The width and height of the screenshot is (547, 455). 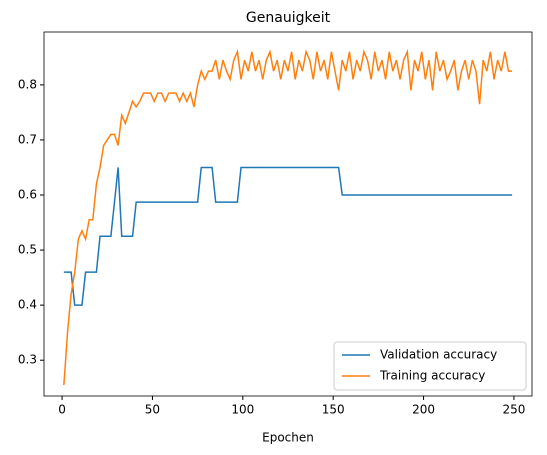 I want to click on legend-label: Training accuracy, so click(x=432, y=376).